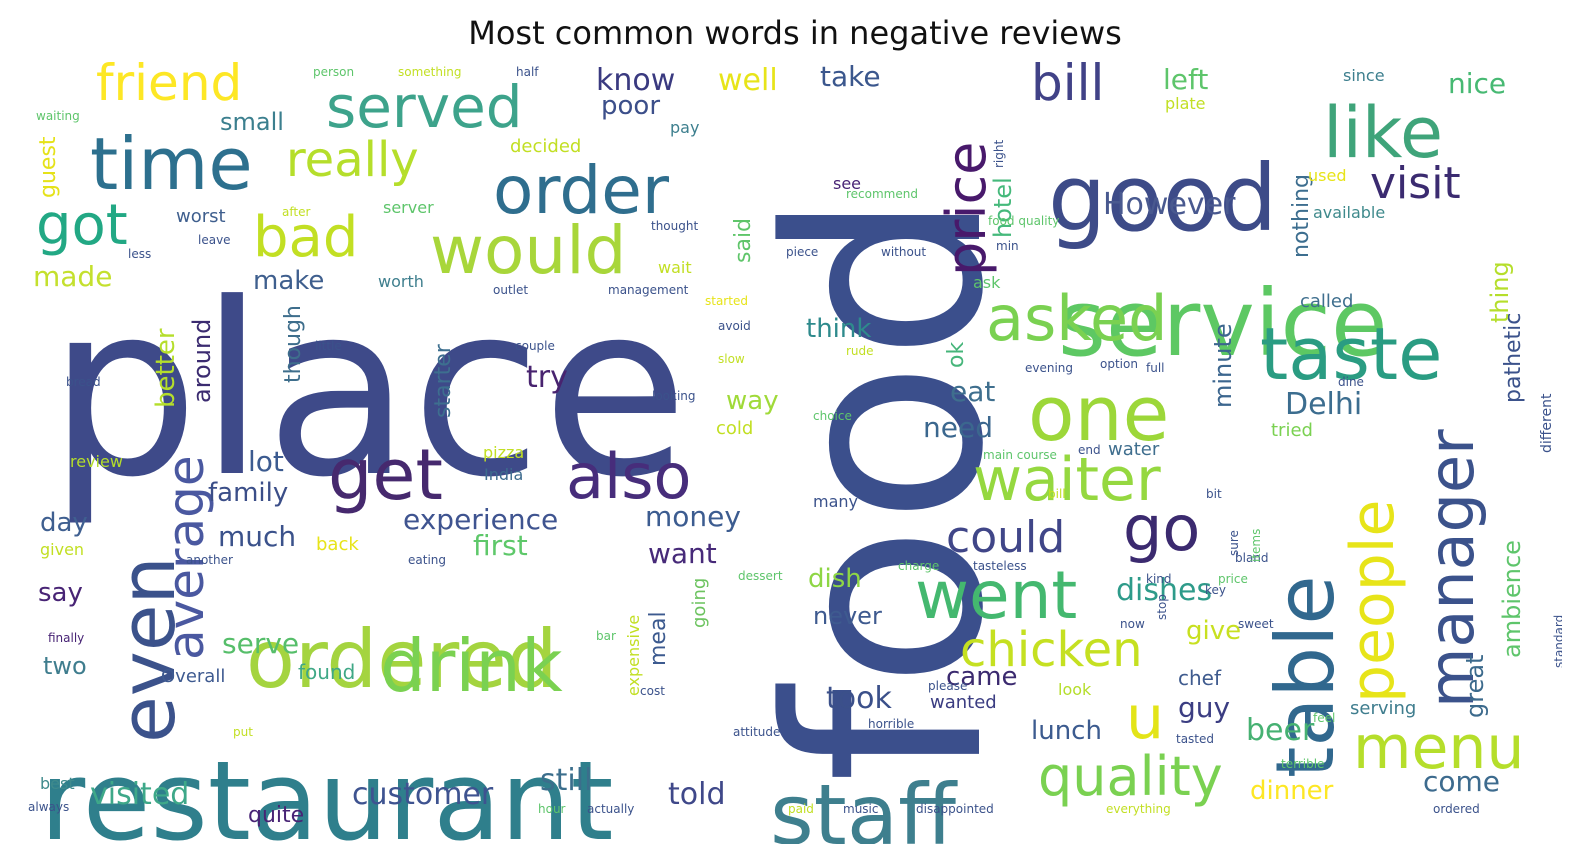 Image resolution: width=1590 pixels, height=856 pixels. What do you see at coordinates (648, 290) in the screenshot?
I see `word-management: management` at bounding box center [648, 290].